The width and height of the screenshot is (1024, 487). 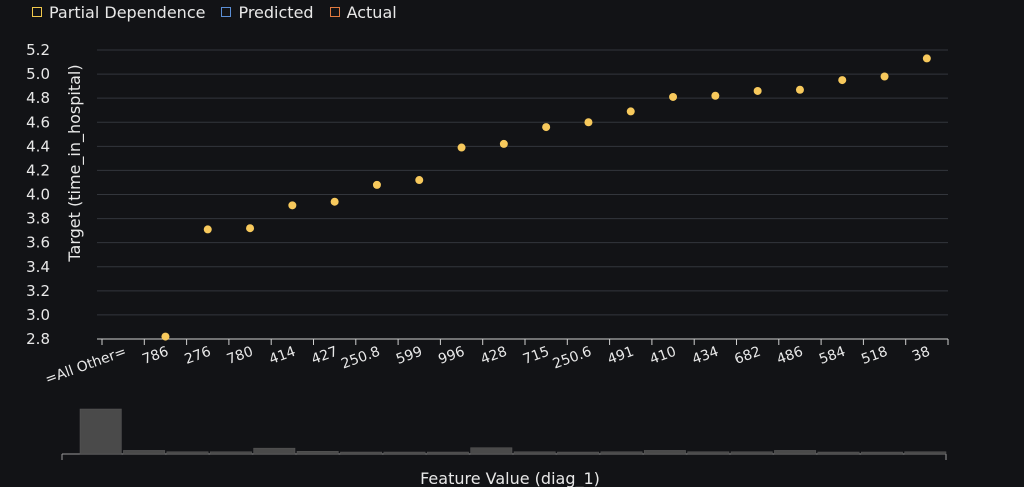 I want to click on y-tick-label: 4.0, so click(x=38, y=195).